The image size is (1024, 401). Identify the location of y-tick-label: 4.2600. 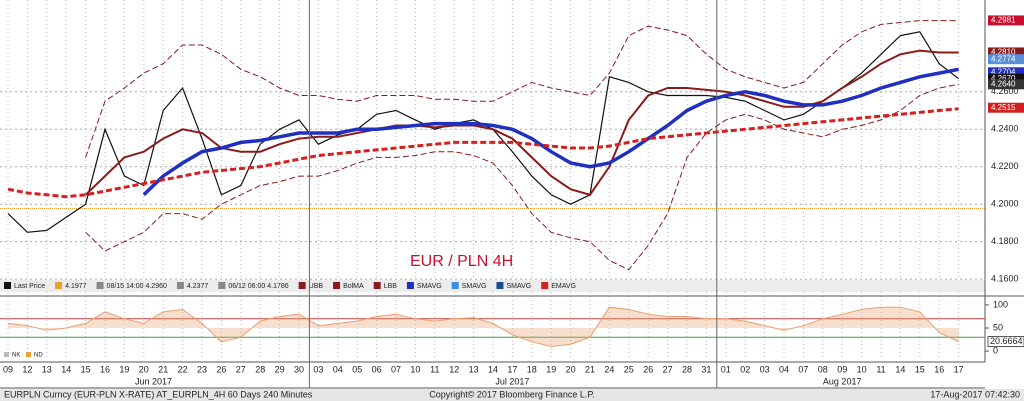
(1005, 91).